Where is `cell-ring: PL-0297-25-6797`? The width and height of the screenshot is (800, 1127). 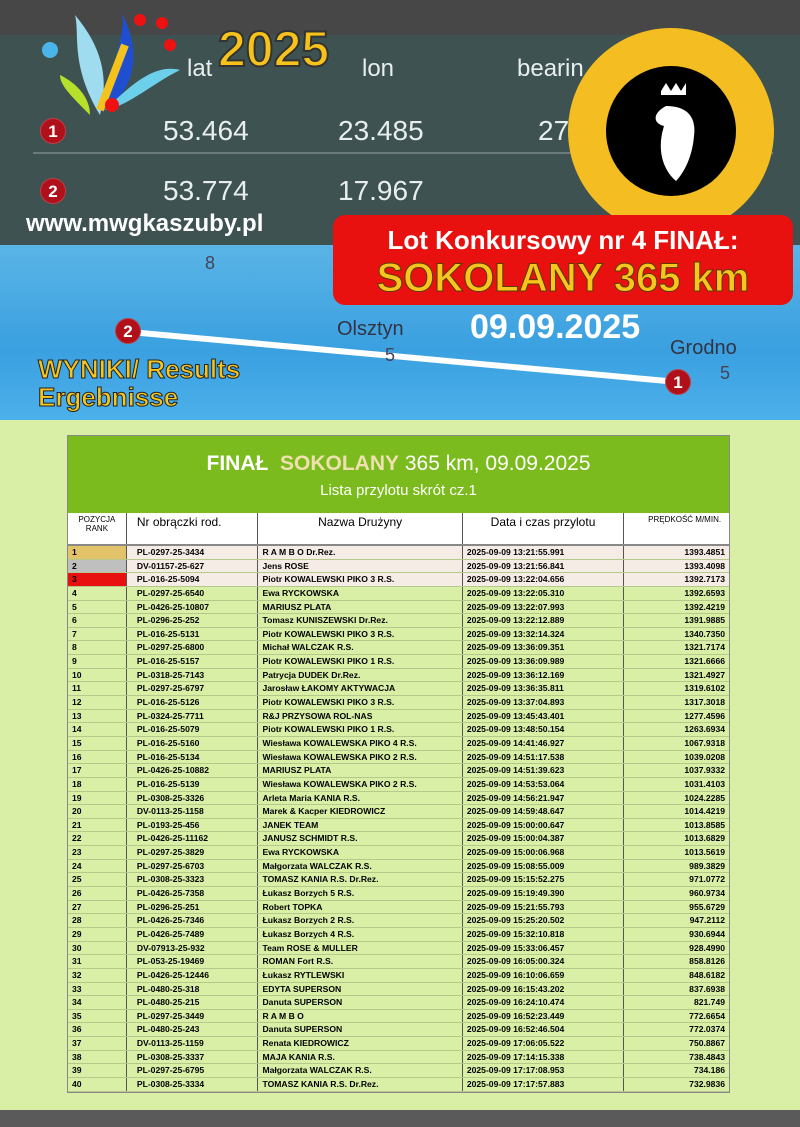 cell-ring: PL-0297-25-6797 is located at coordinates (193, 689).